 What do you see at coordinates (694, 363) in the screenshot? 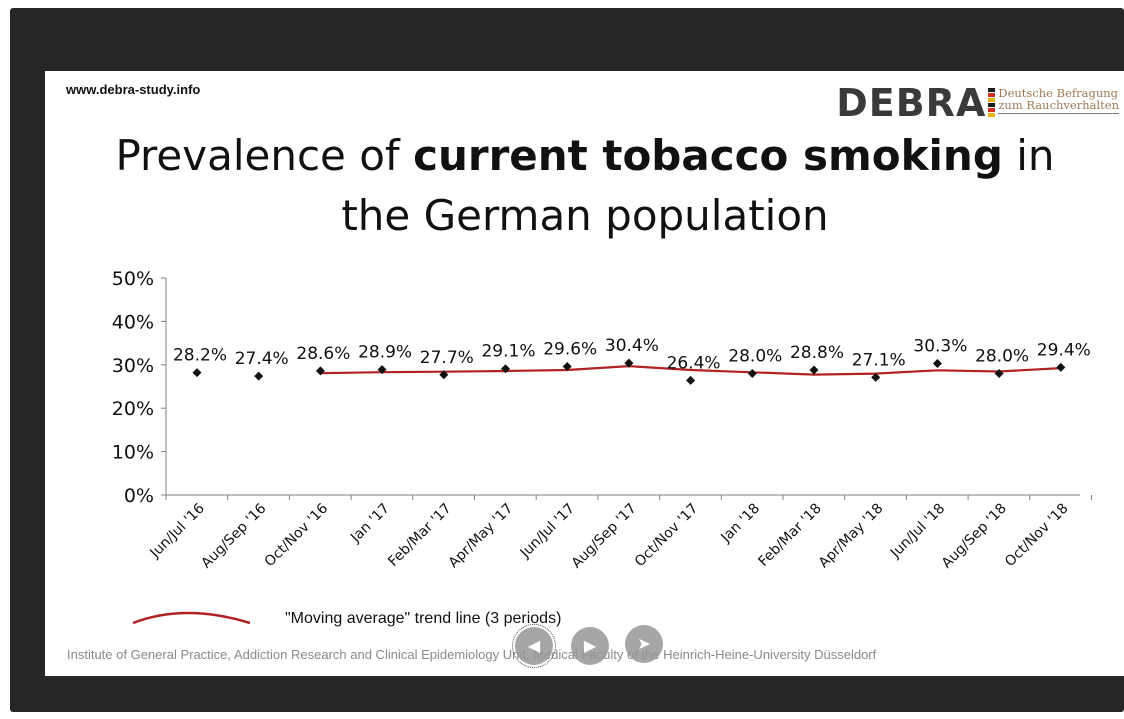
I see `data-label: 26.4%` at bounding box center [694, 363].